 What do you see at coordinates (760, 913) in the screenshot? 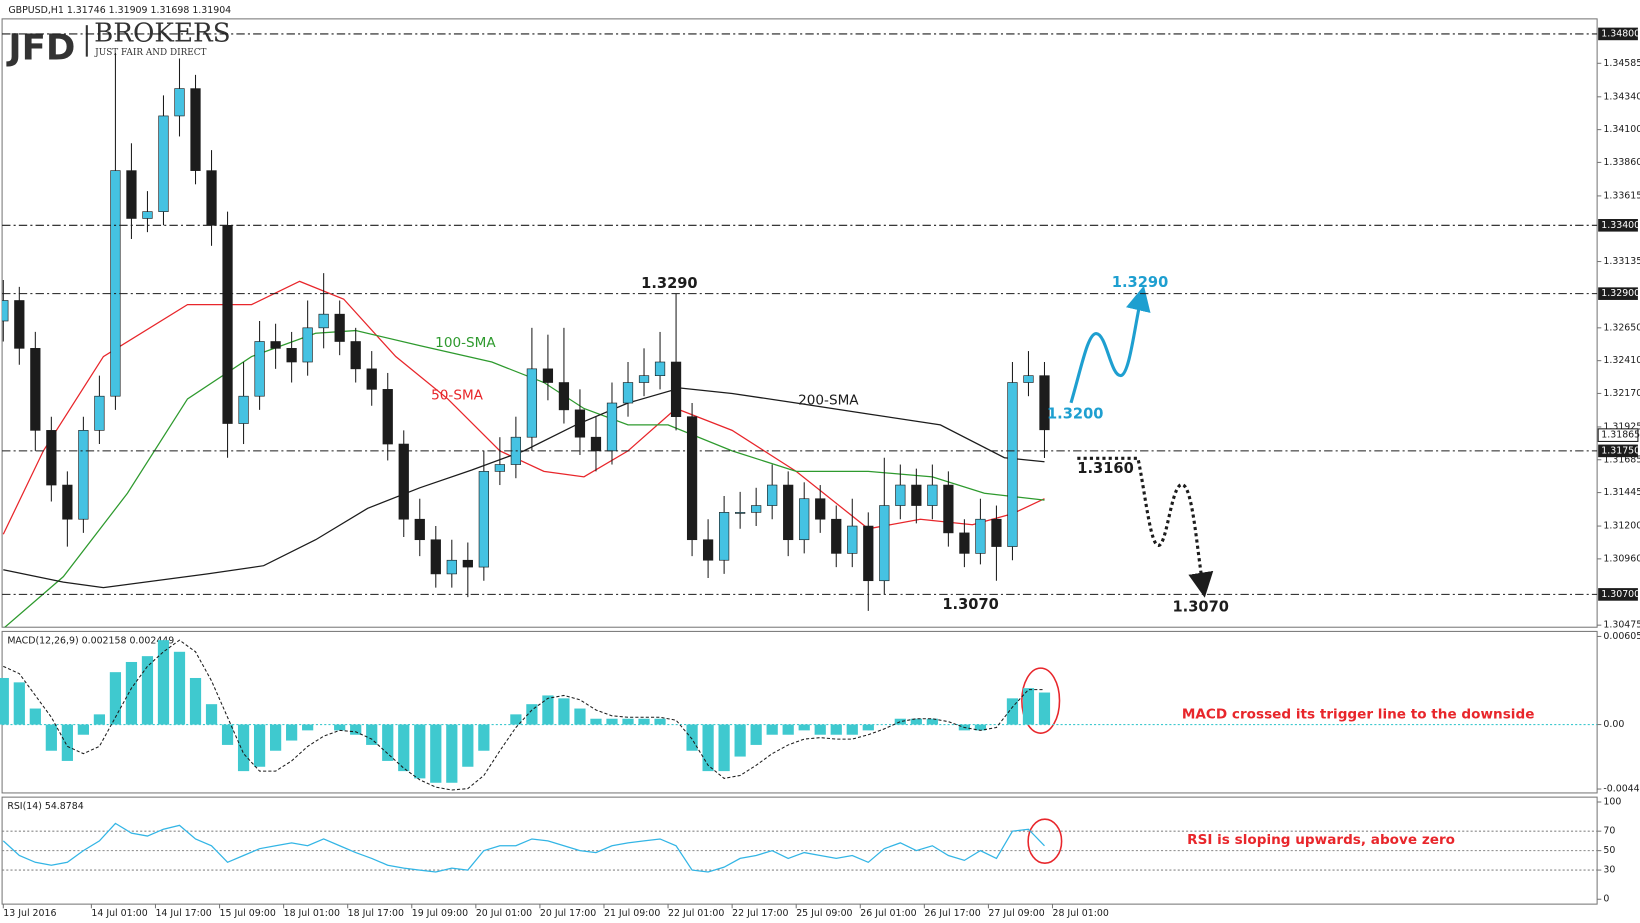
I see `x-tick-label: 22 Jul 17:00` at bounding box center [760, 913].